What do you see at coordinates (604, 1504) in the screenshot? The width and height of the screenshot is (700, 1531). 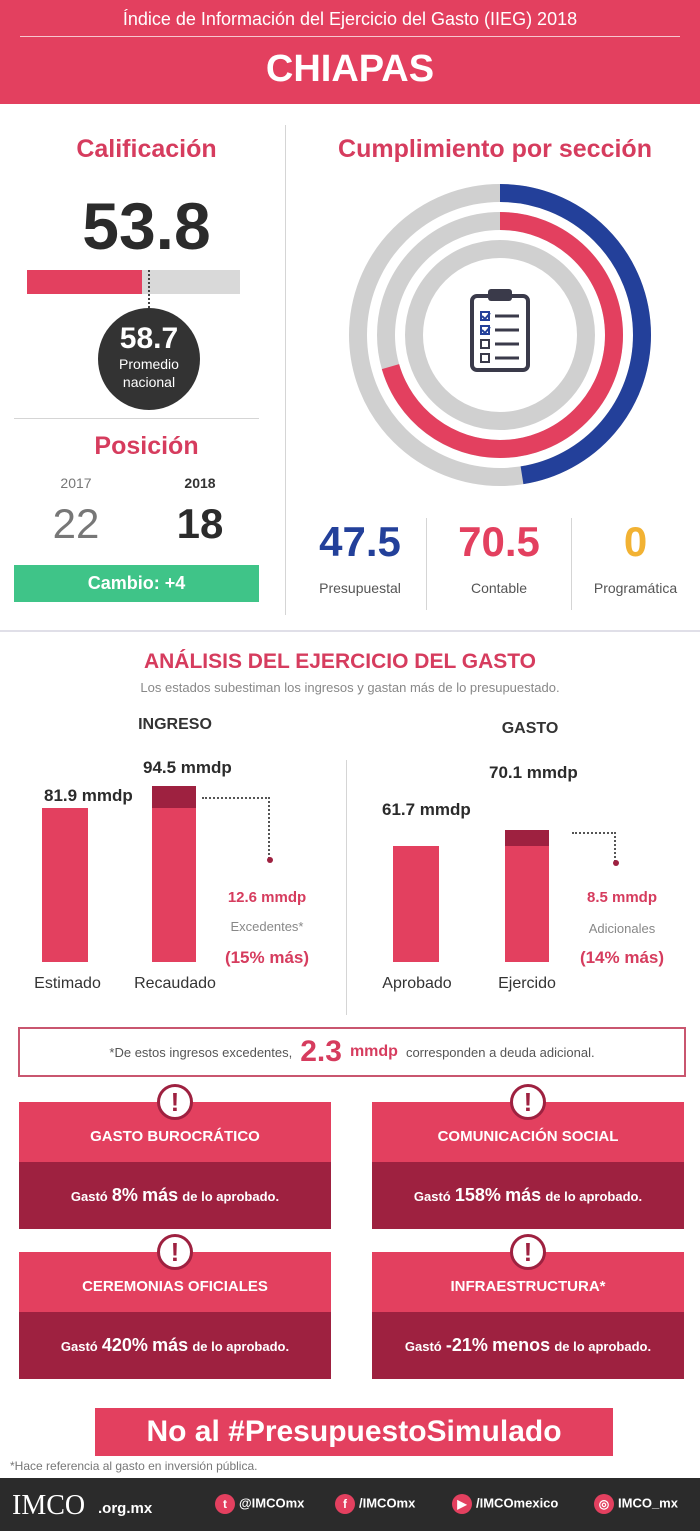 I see `instagram-icon: ◎` at bounding box center [604, 1504].